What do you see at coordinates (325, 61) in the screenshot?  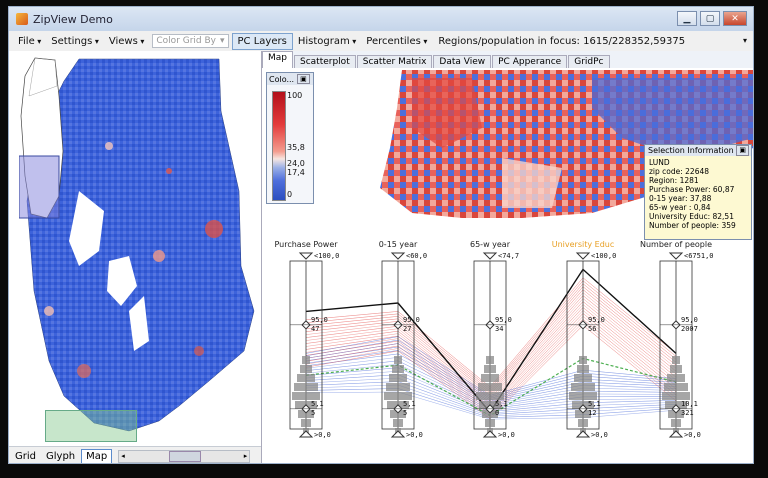 I see `tab-scatterplot: Scatterplot` at bounding box center [325, 61].